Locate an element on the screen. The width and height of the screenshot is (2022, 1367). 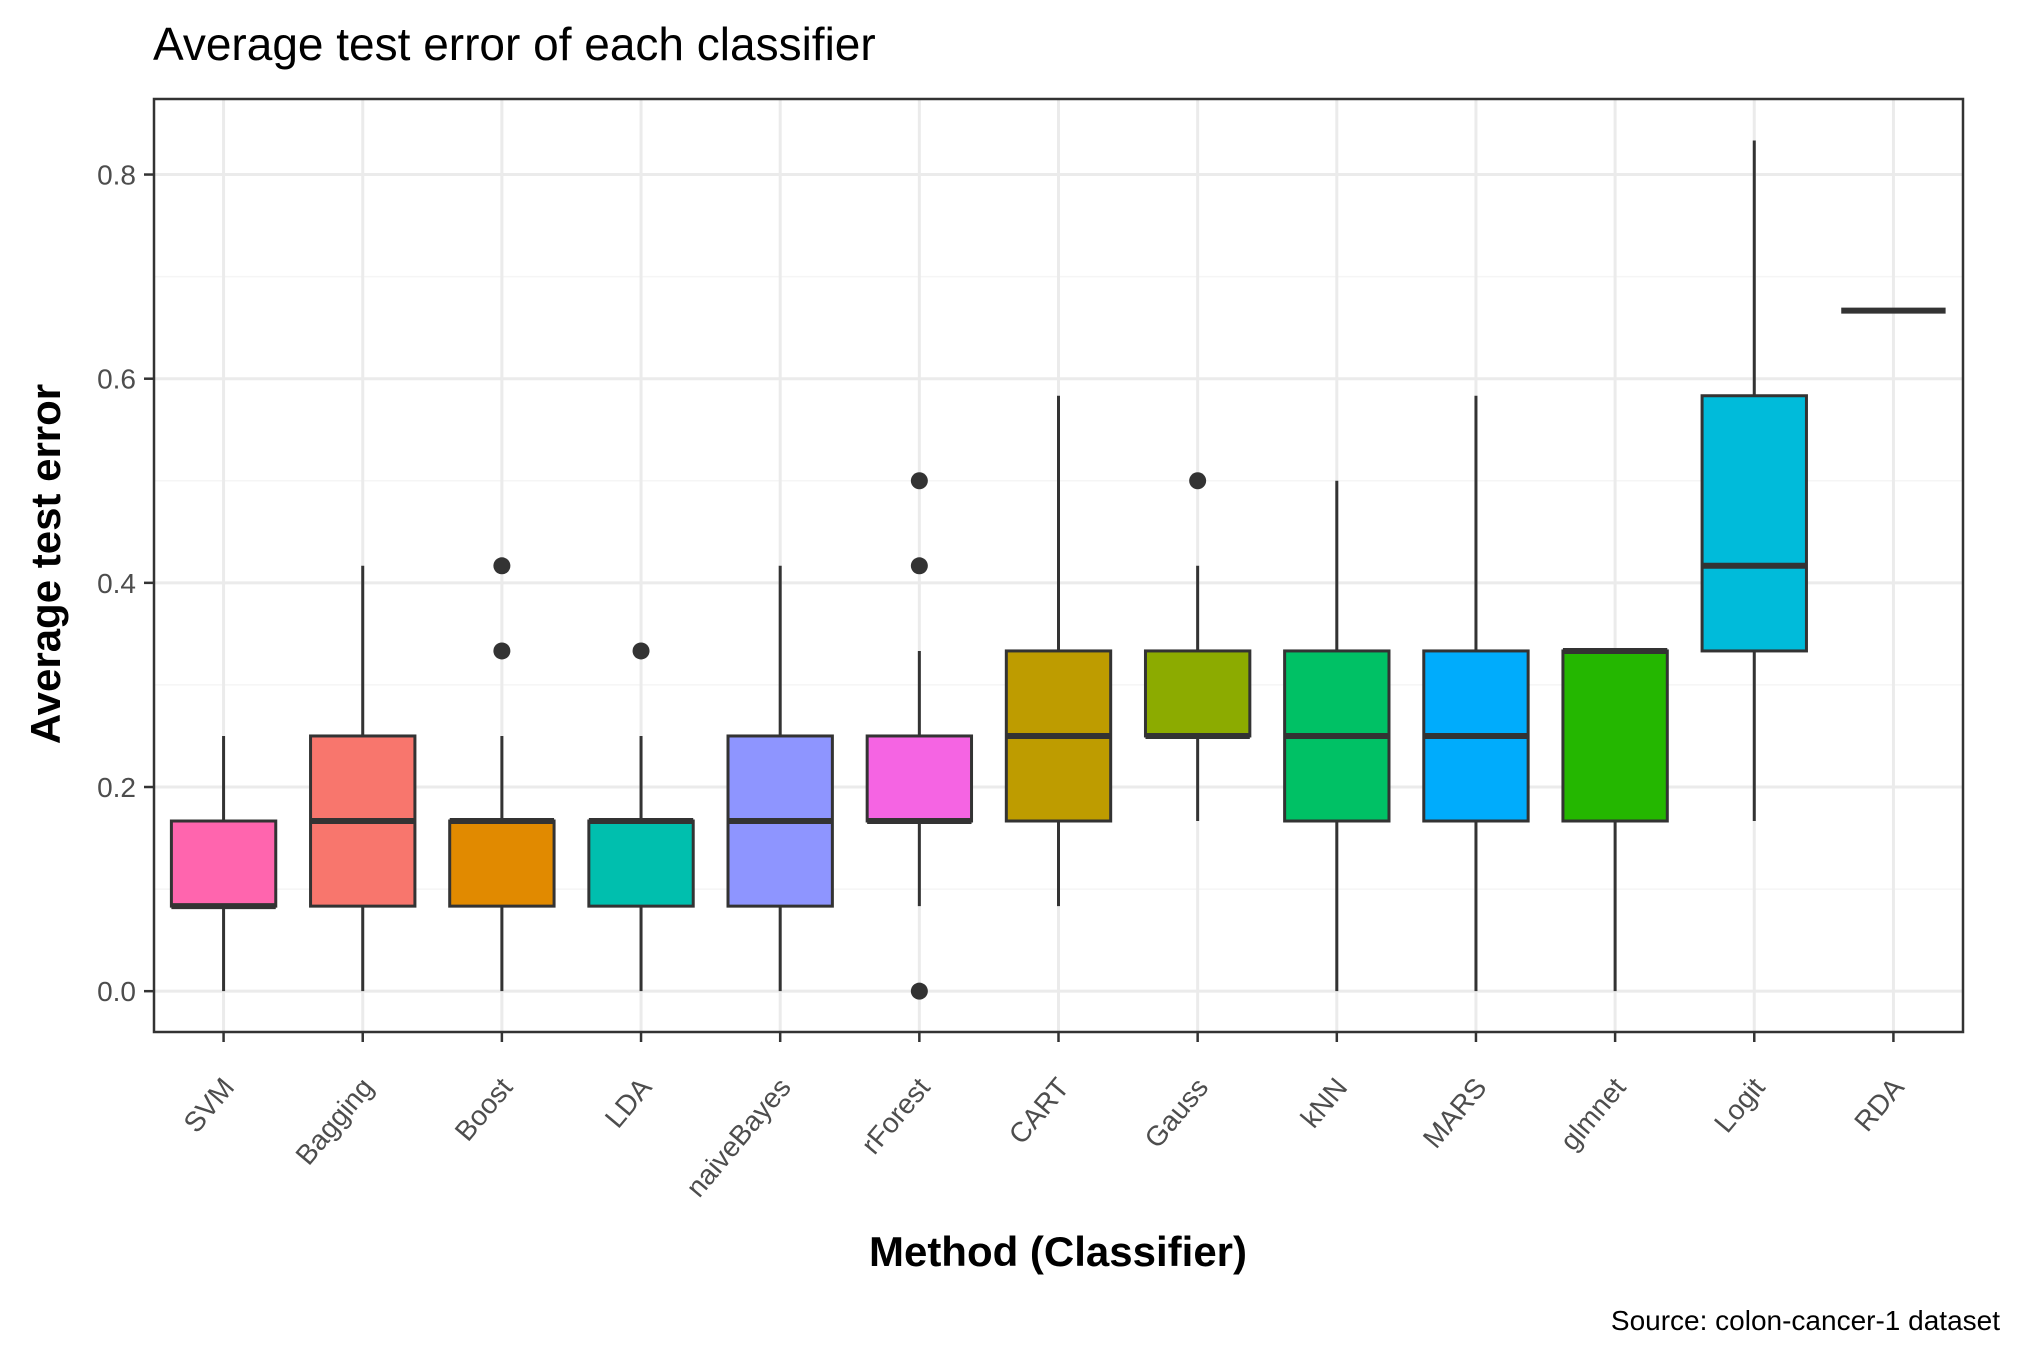
box-SVM is located at coordinates (223, 863).